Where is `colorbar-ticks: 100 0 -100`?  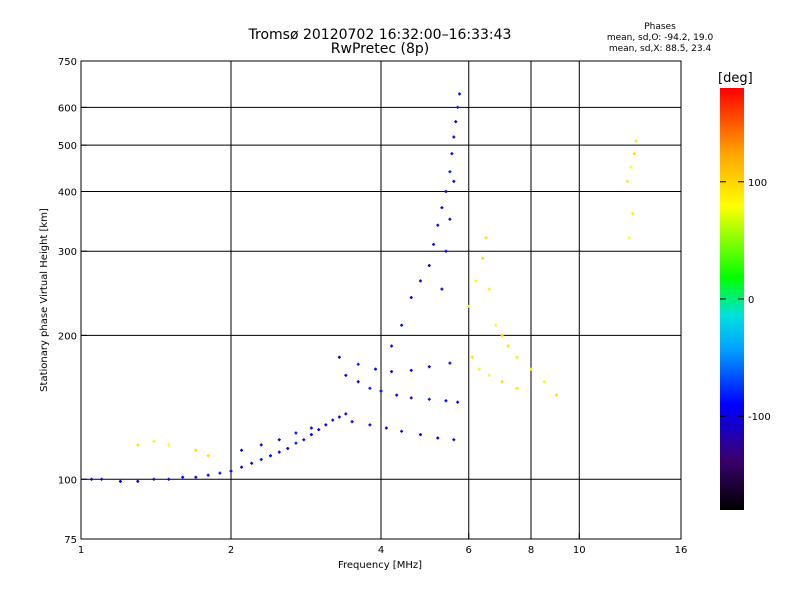
colorbar-ticks: 100 0 -100 is located at coordinates (745, 300).